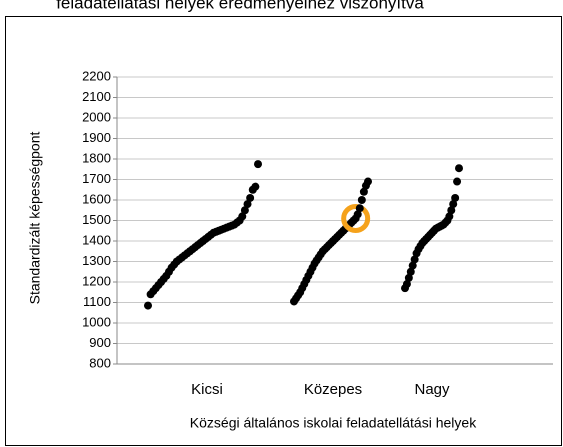 The width and height of the screenshot is (563, 447). What do you see at coordinates (96, 280) in the screenshot?
I see `y-tick-label: 1200` at bounding box center [96, 280].